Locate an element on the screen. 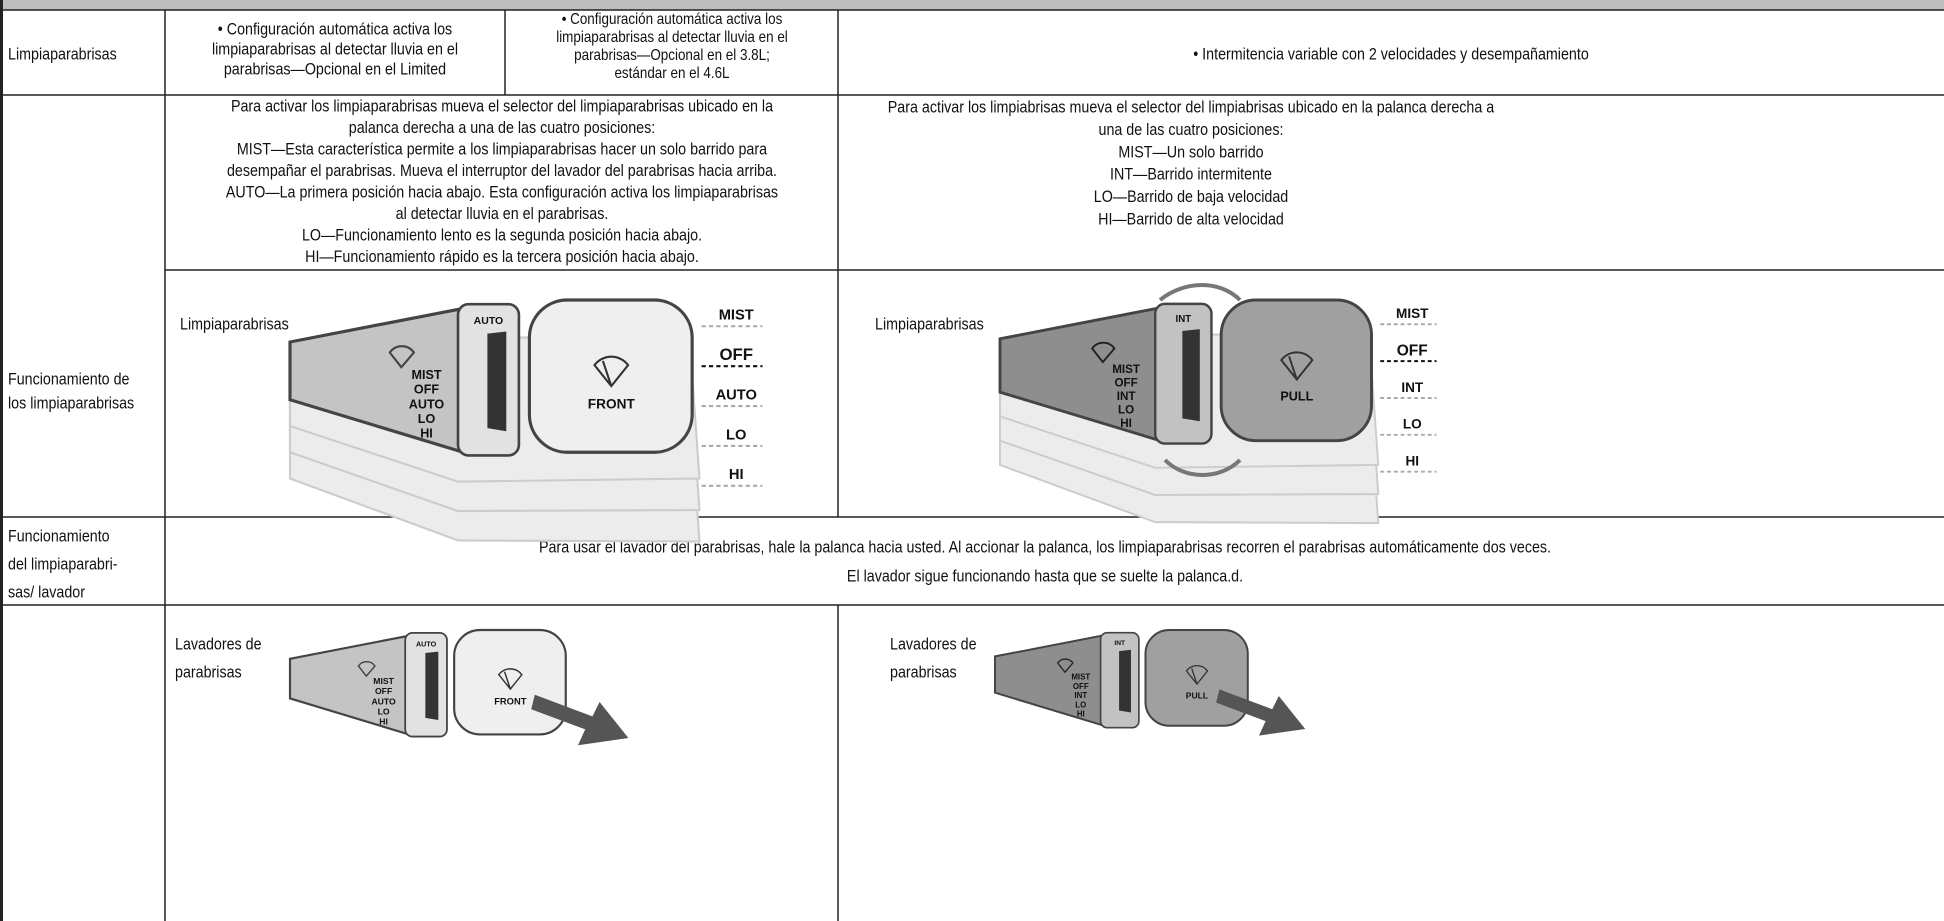 The width and height of the screenshot is (1944, 921). row-label: los limpiaparabrisas is located at coordinates (71, 402).